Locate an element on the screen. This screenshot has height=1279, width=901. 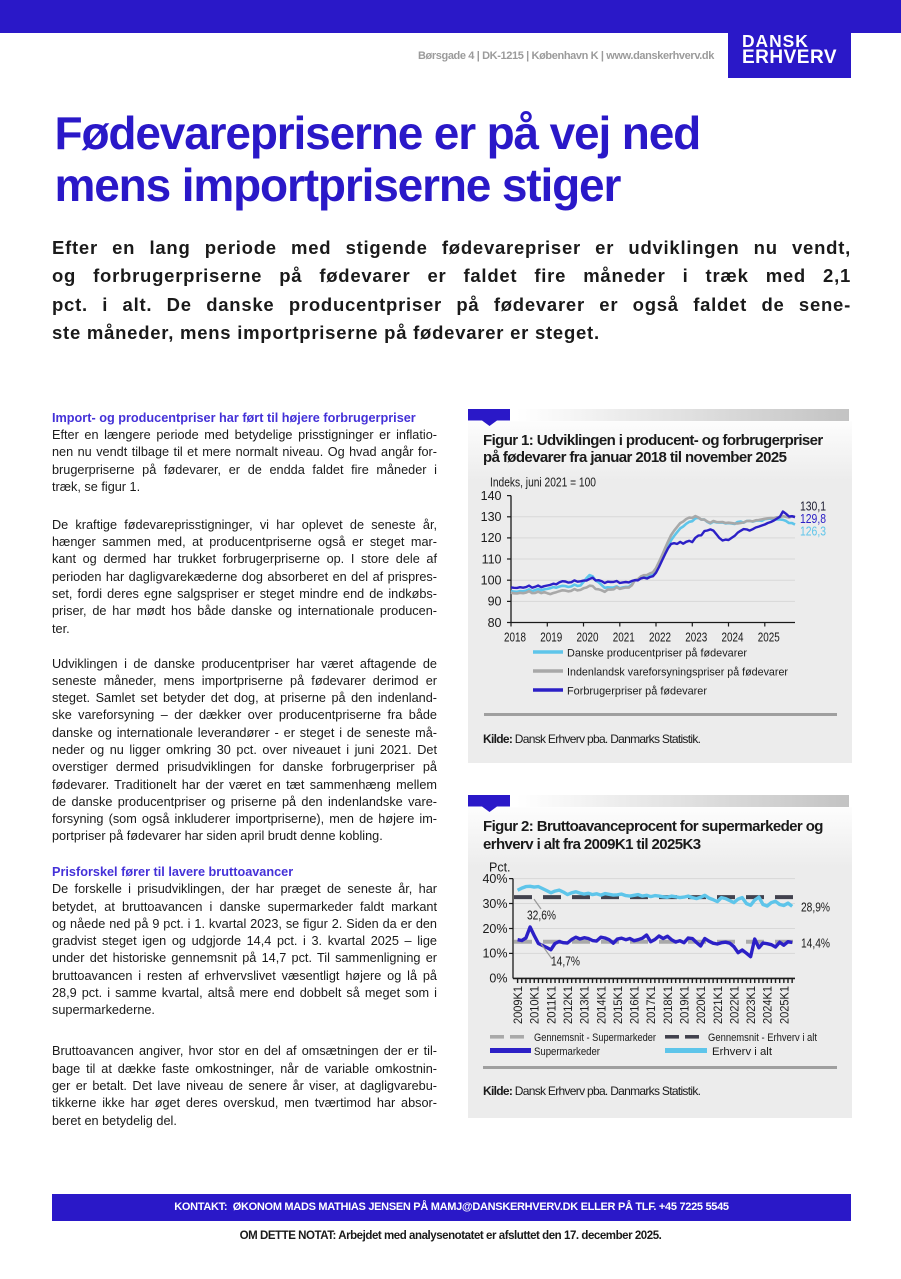
svg-text: 10% is located at coordinates (494, 954).